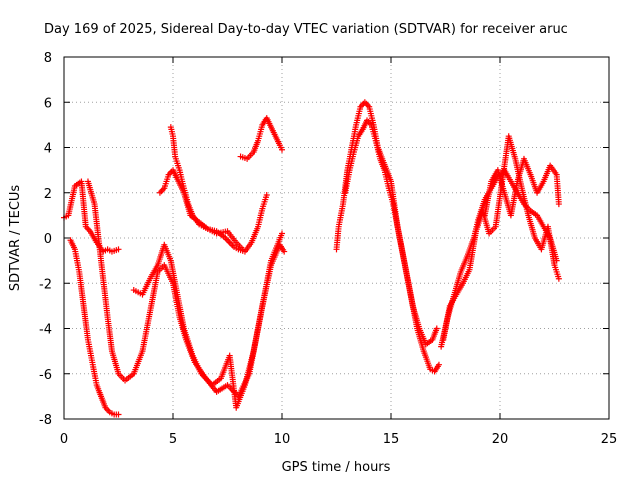 This screenshot has height=480, width=640. Describe the element at coordinates (45, 330) in the screenshot. I see `y-tick-label: -4` at that location.